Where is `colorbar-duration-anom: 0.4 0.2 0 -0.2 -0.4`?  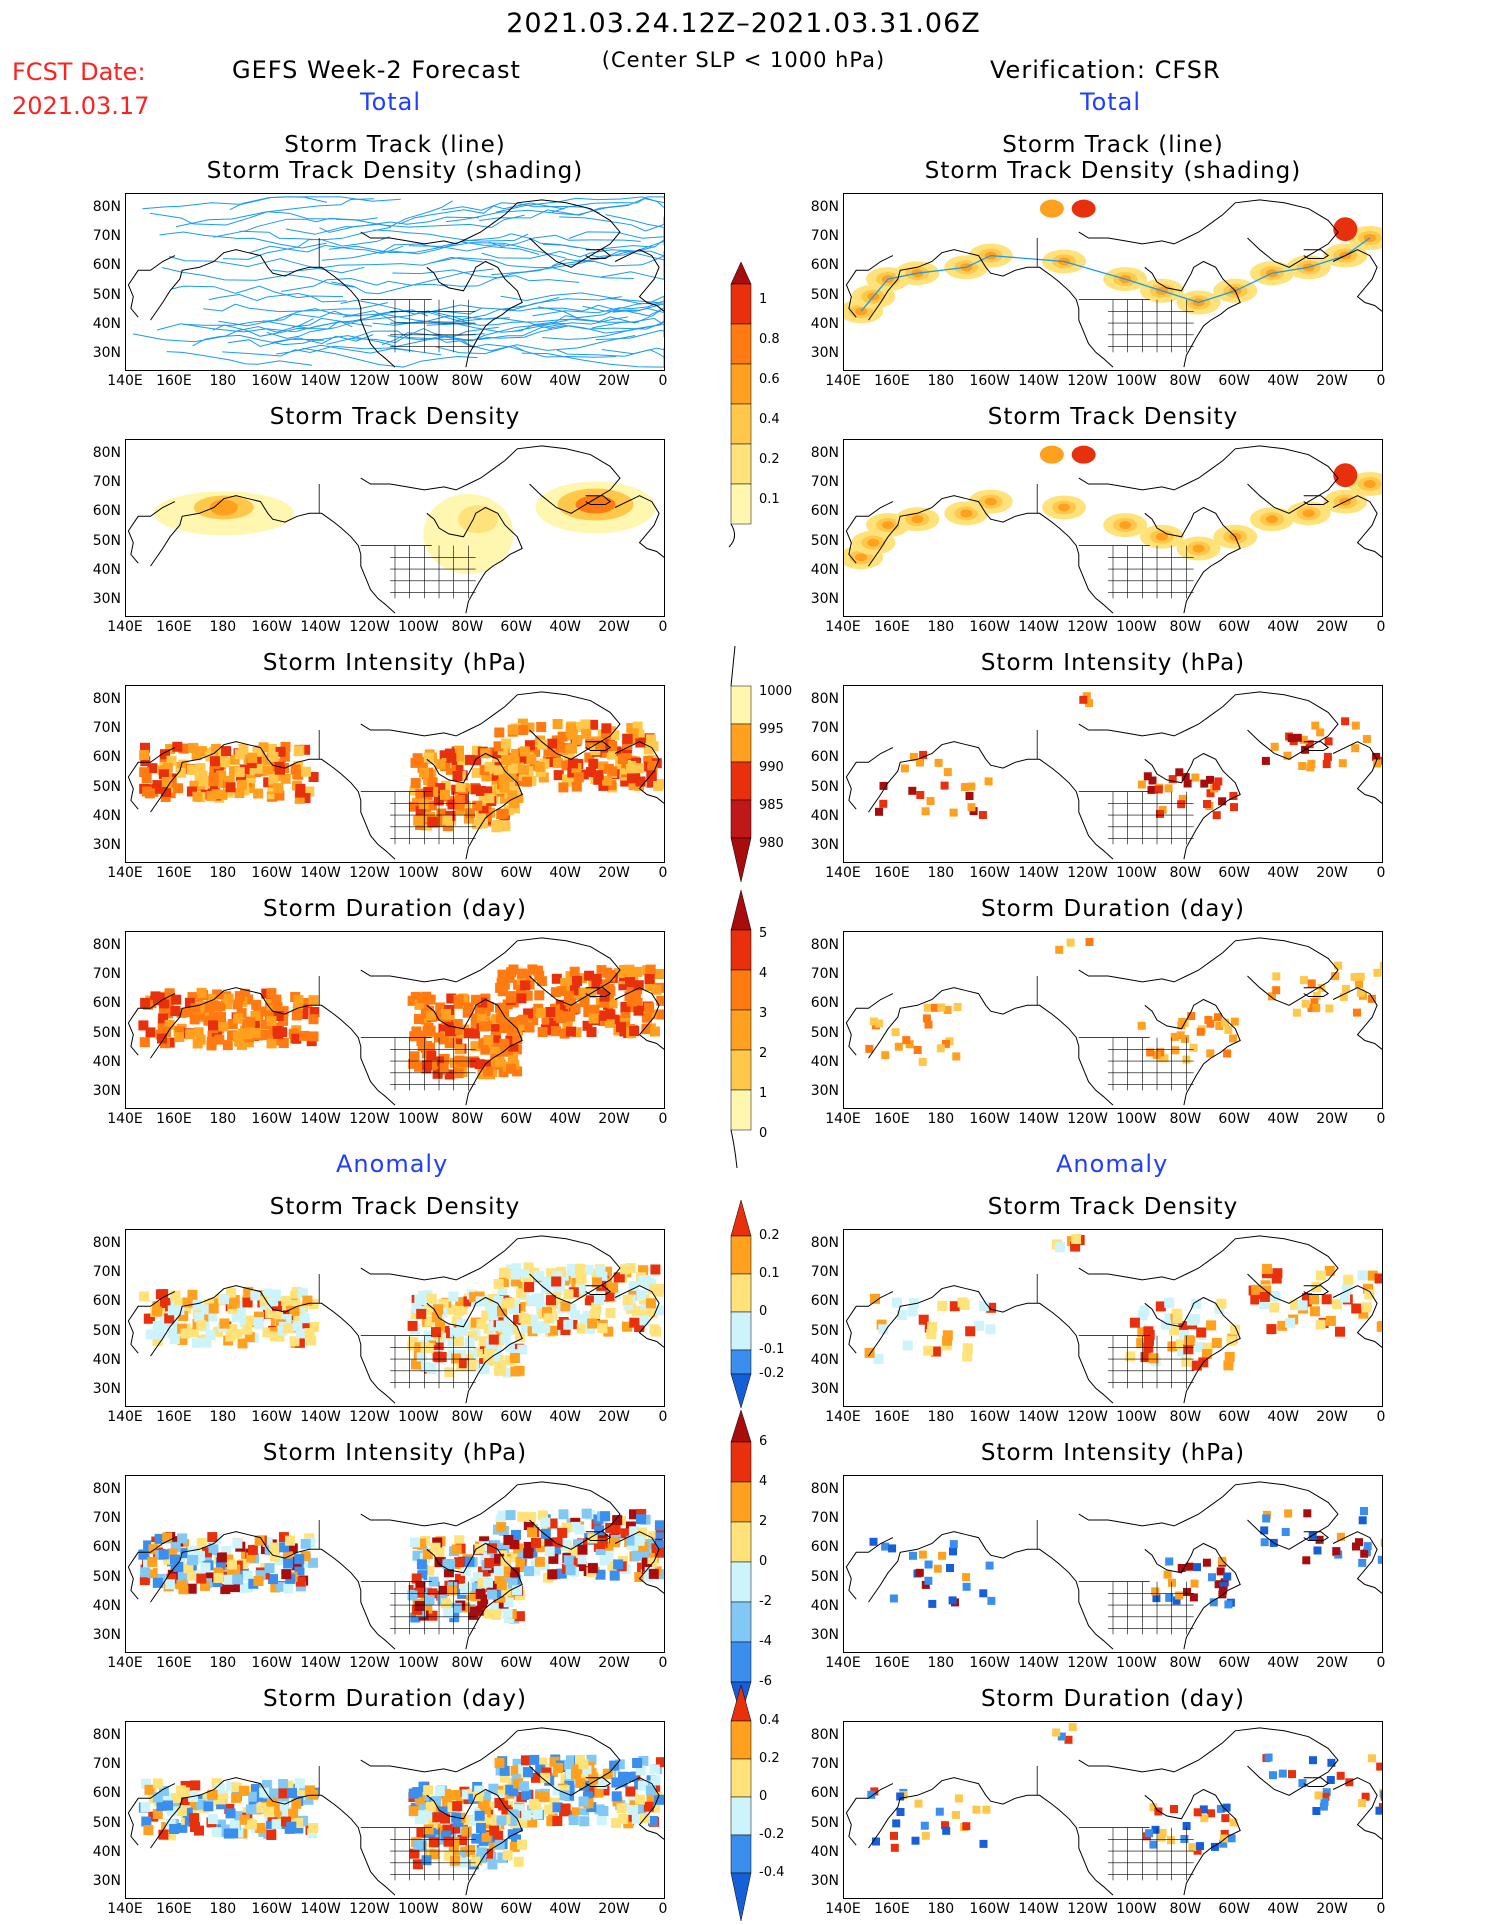
colorbar-duration-anom: 0.4 0.2 0 -0.2 -0.4 is located at coordinates (765, 1805).